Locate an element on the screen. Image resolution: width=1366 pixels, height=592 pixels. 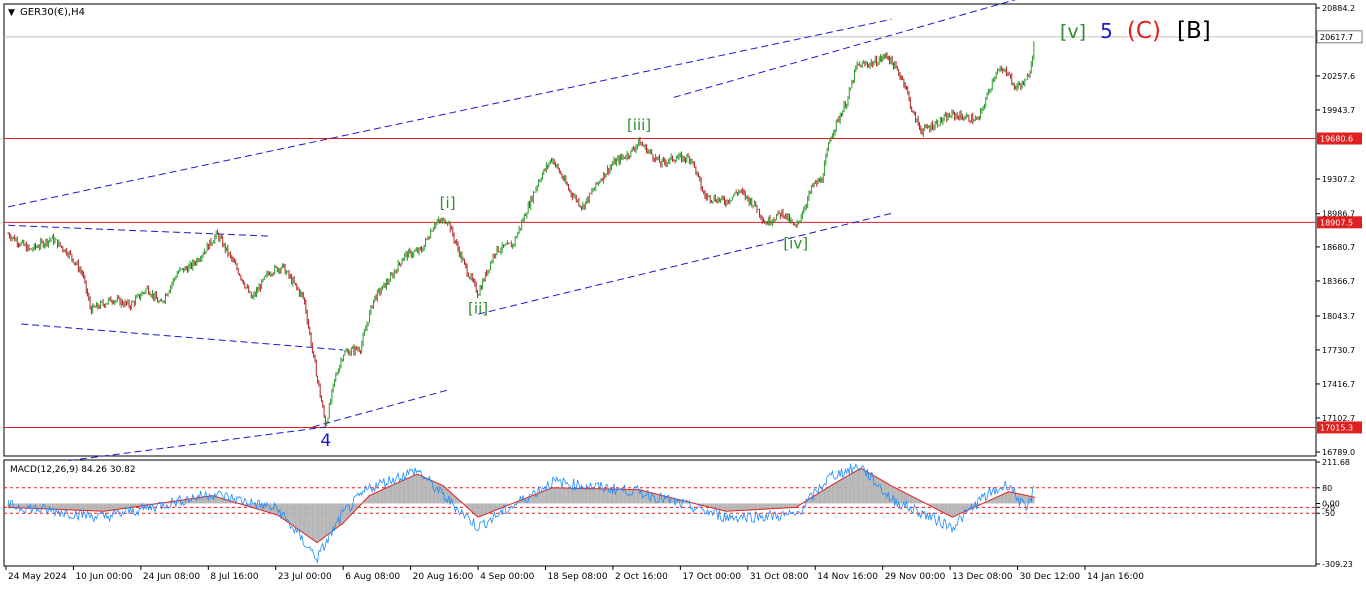
price-tick-label-5: 18680.7 is located at coordinates (1338, 247).